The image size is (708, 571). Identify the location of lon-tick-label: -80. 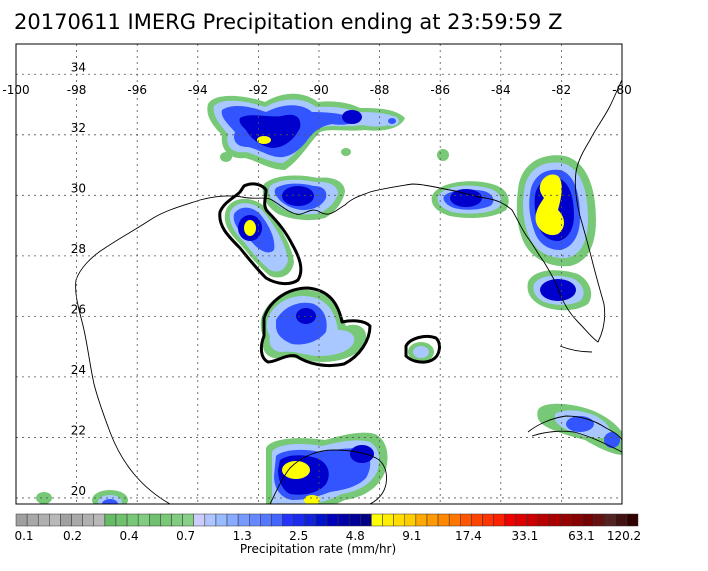
(622, 90).